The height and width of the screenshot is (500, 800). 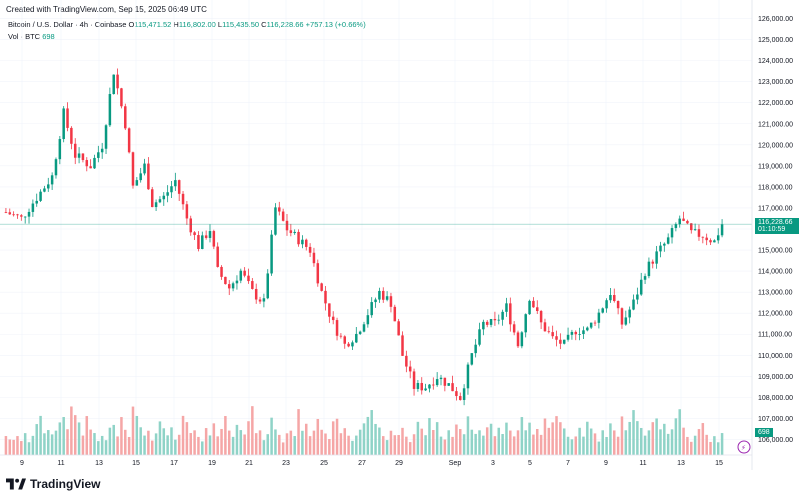 What do you see at coordinates (65, 484) in the screenshot?
I see `tradingview-wordmark: TradingView` at bounding box center [65, 484].